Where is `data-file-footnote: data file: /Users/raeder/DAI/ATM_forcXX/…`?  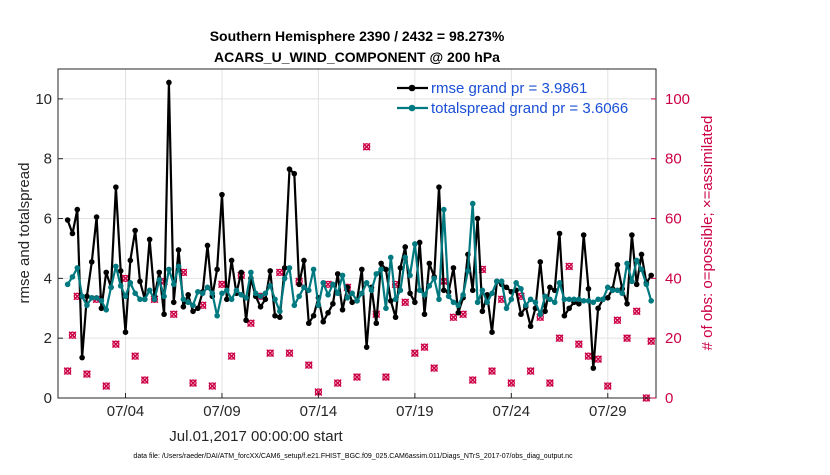 data-file-footnote: data file: /Users/raeder/DAI/ATM_forcXX/… is located at coordinates (353, 456).